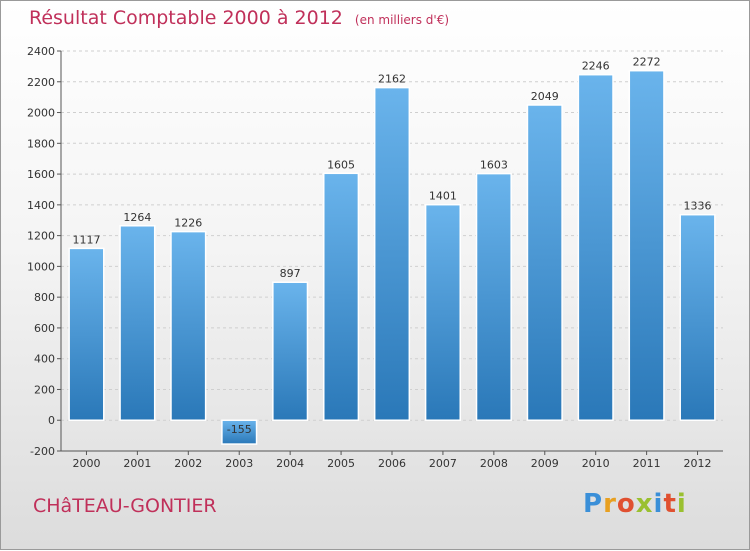  I want to click on y-tick-label: 2400, so click(41, 51).